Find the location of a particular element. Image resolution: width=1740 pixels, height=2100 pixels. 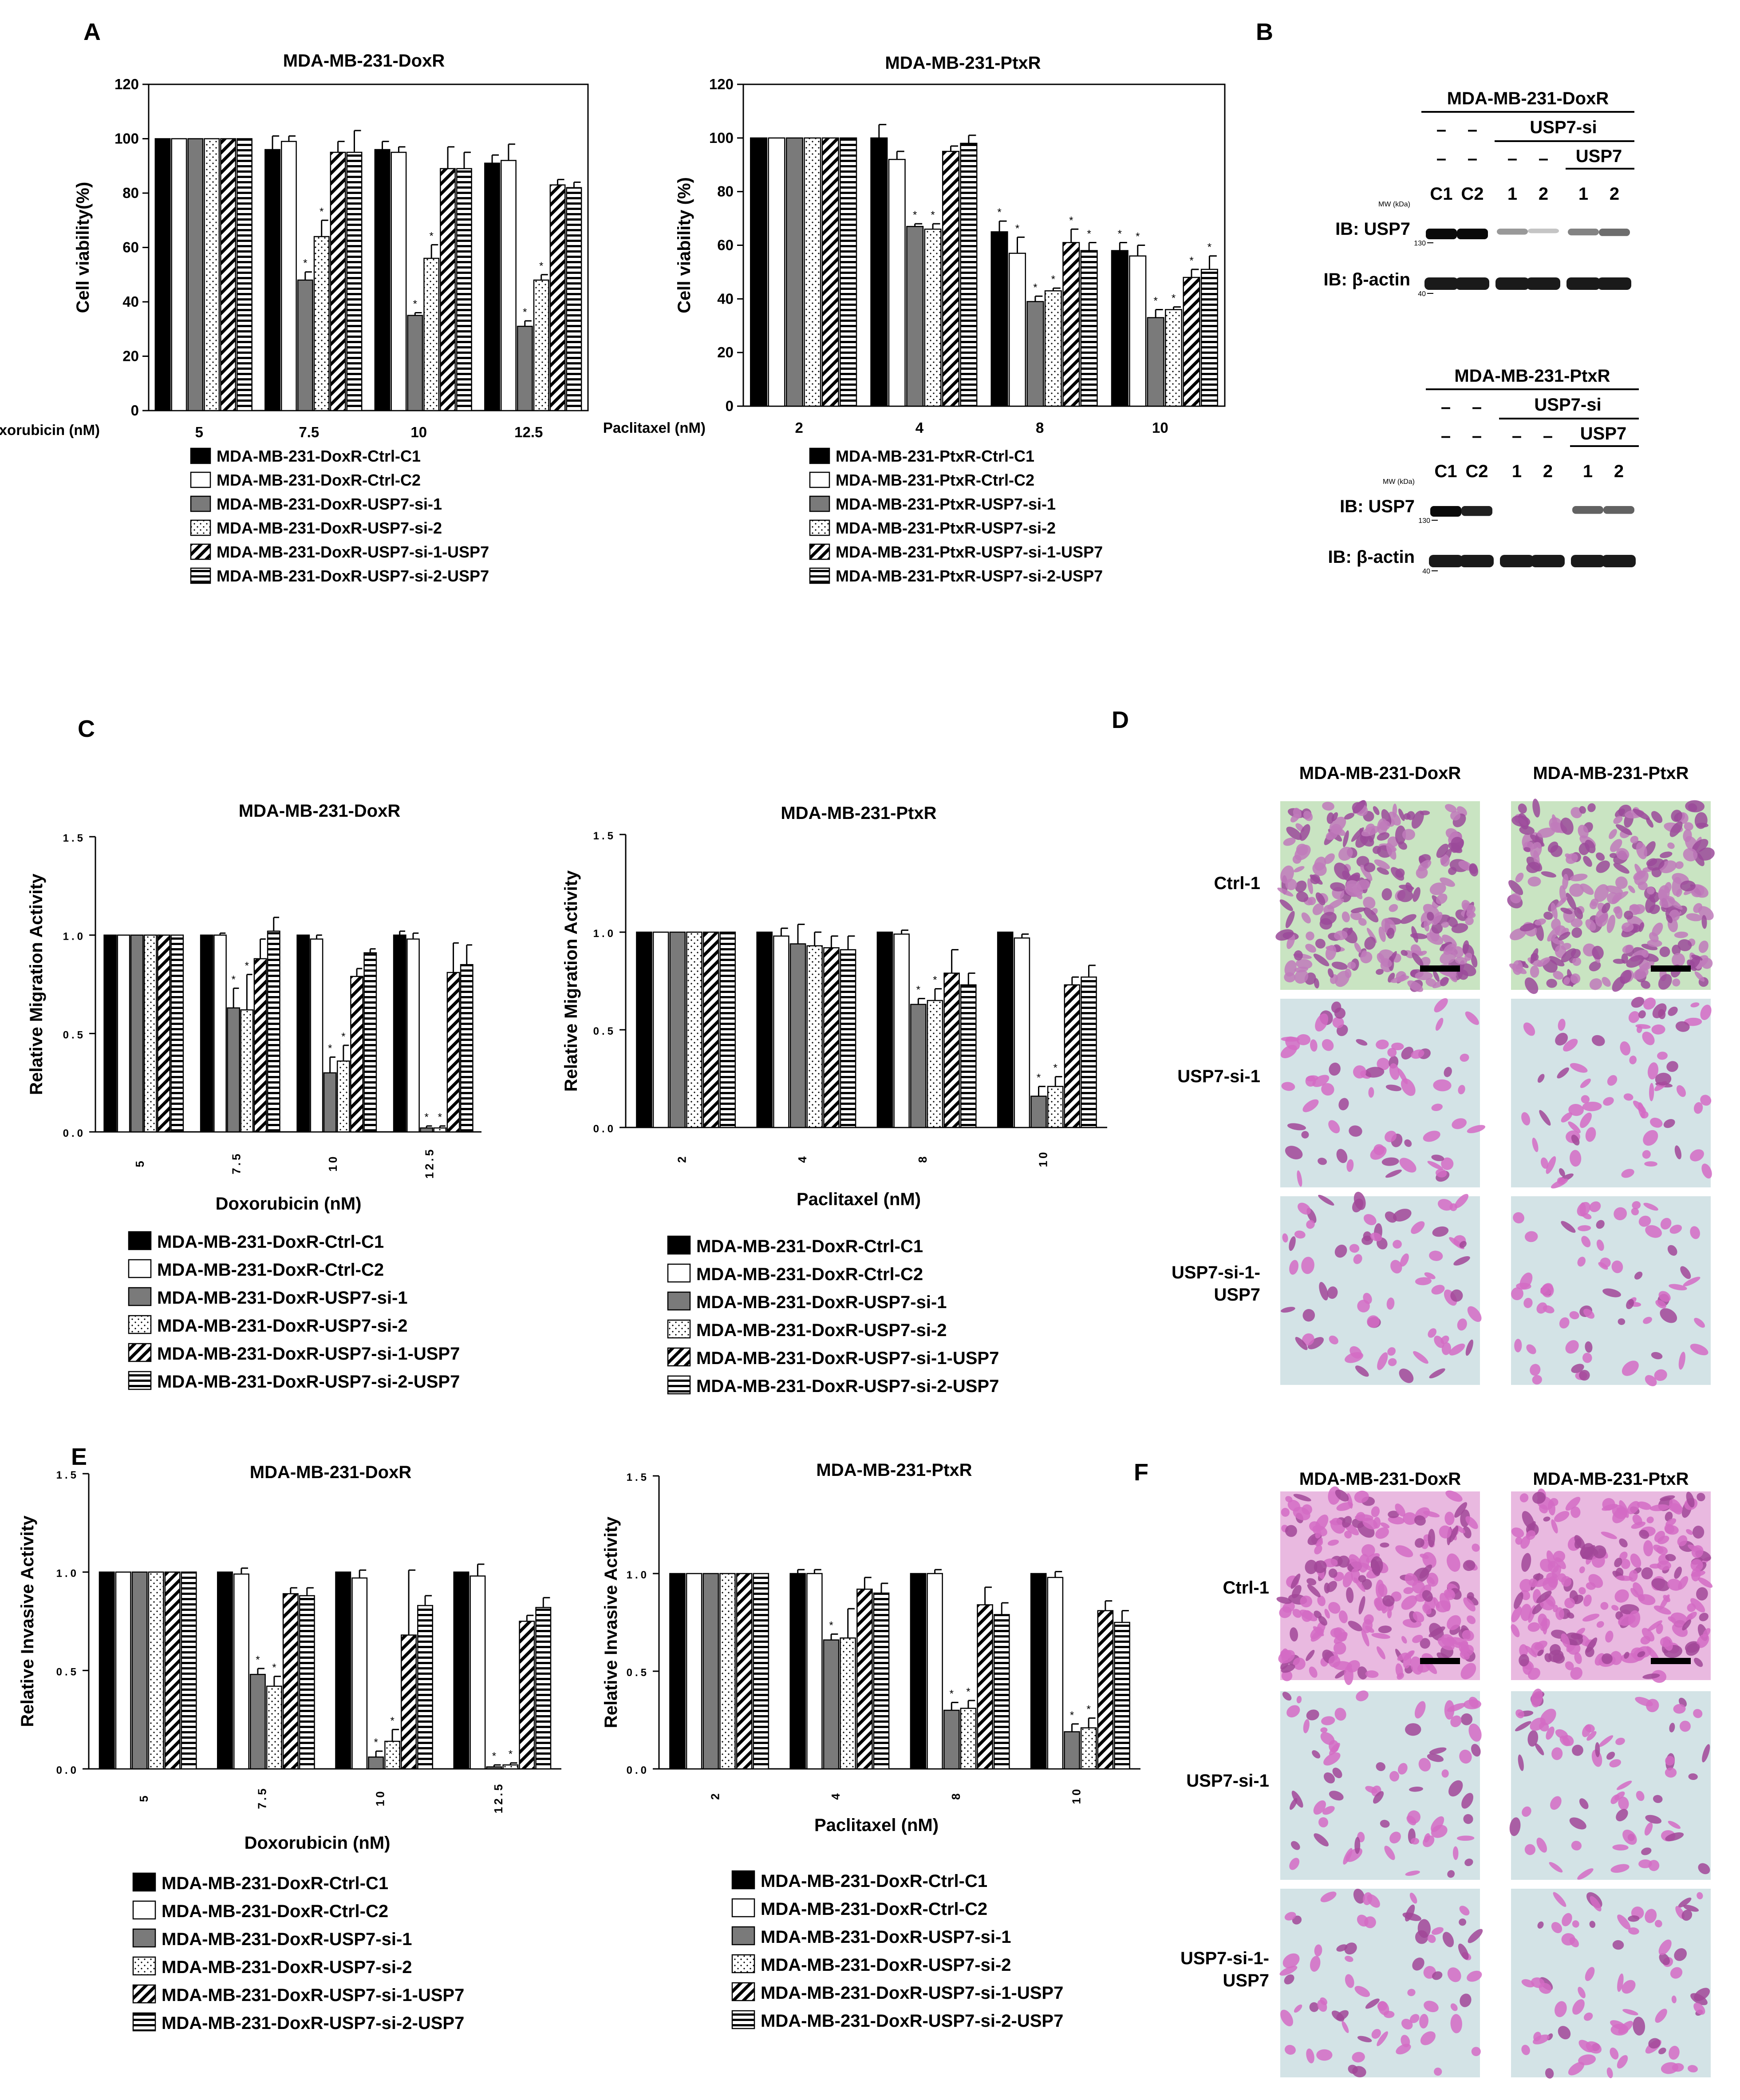

micrograph-background is located at coordinates (1380, 1983).